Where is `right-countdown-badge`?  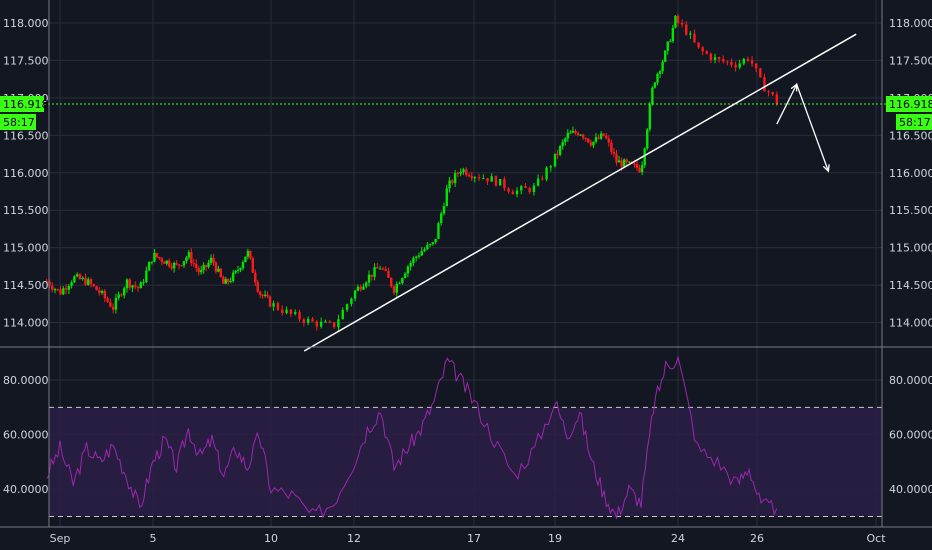 right-countdown-badge is located at coordinates (914, 122).